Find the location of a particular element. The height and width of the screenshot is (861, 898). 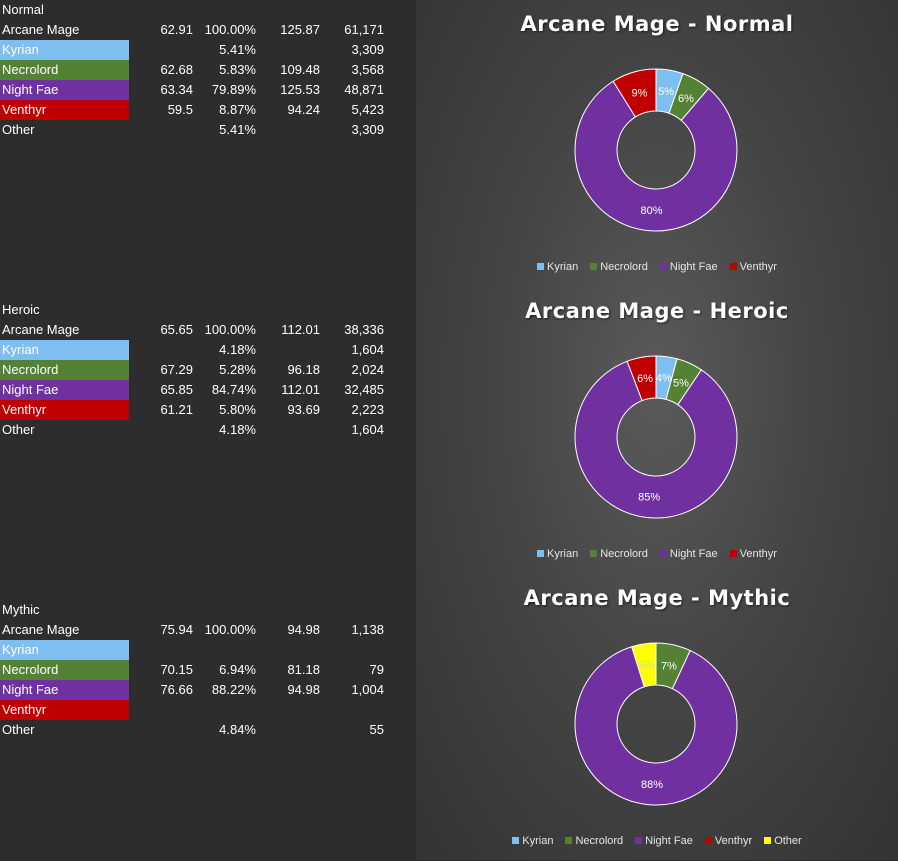

cell-value: 62.68 is located at coordinates (176, 69).